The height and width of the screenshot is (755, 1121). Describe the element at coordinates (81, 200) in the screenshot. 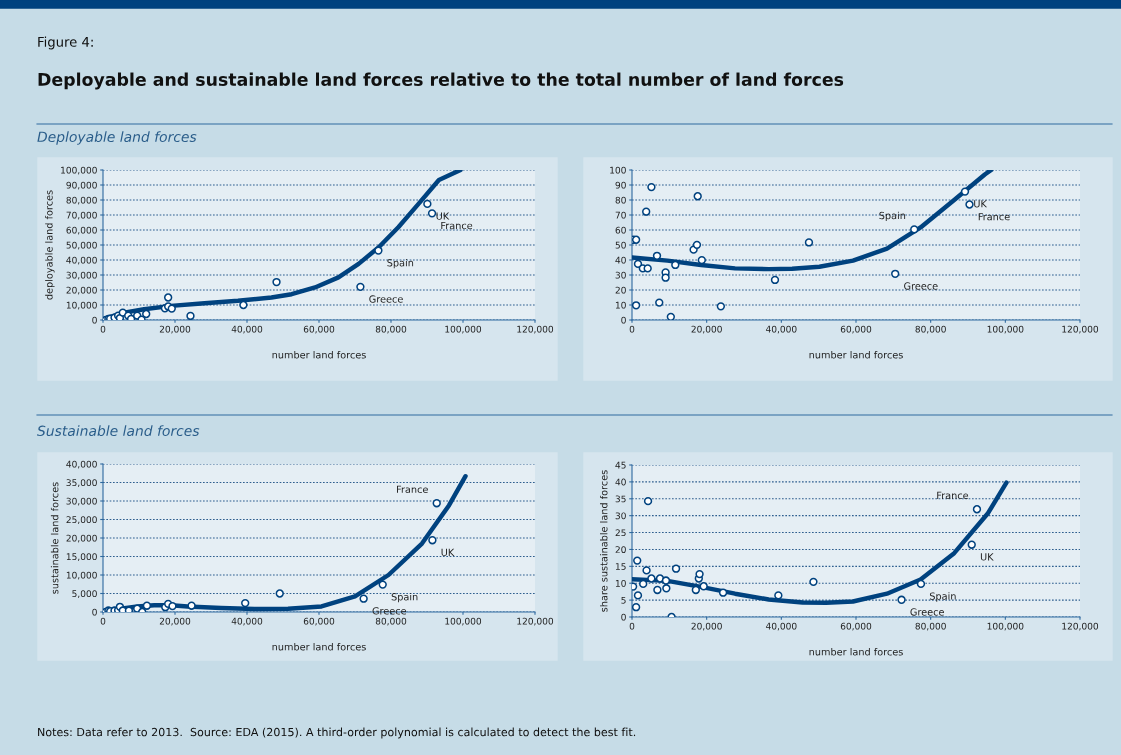

I see `y-tick-label: 80,000` at that location.